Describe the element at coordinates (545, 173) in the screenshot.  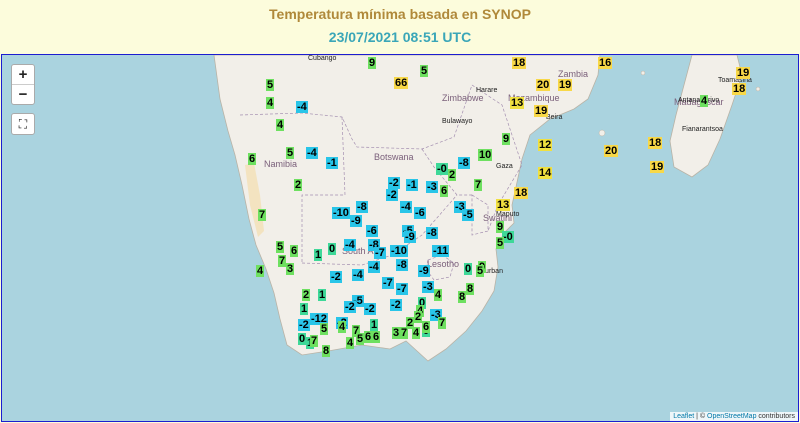
I see `station-marker: 14` at that location.